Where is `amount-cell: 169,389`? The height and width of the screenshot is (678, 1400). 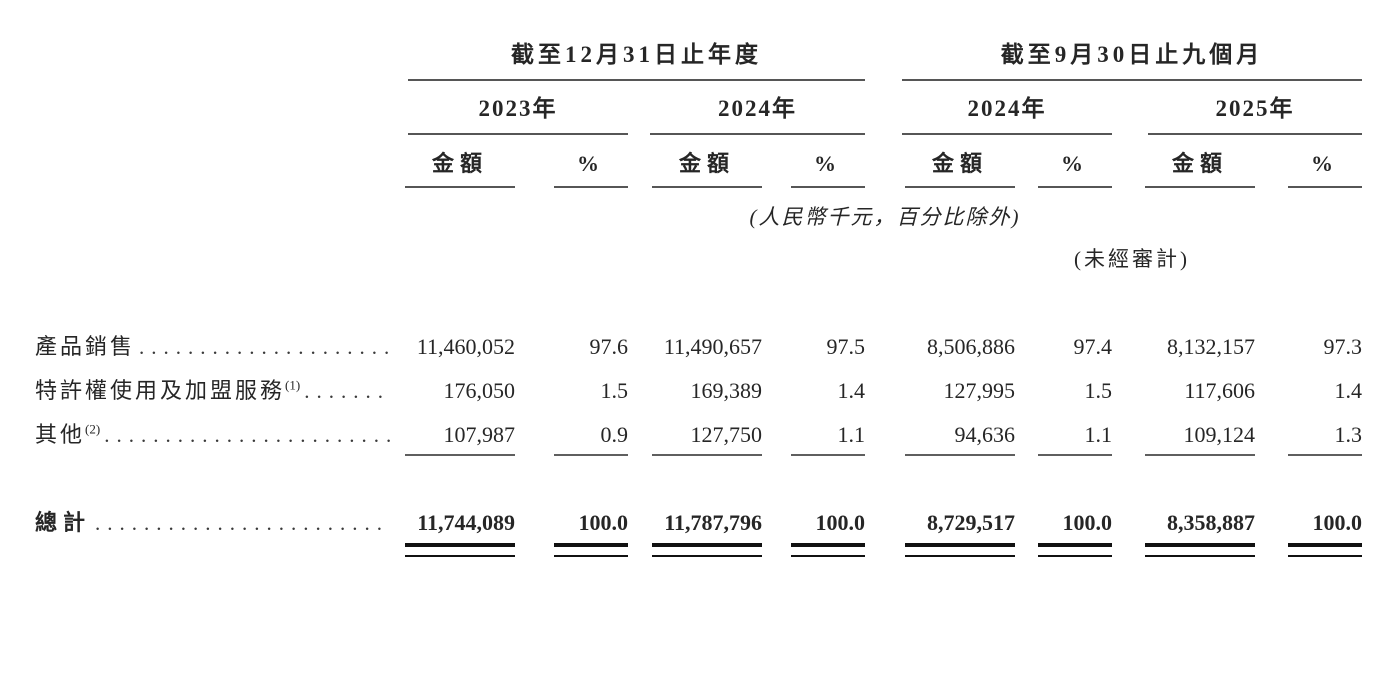 amount-cell: 169,389 is located at coordinates (726, 390).